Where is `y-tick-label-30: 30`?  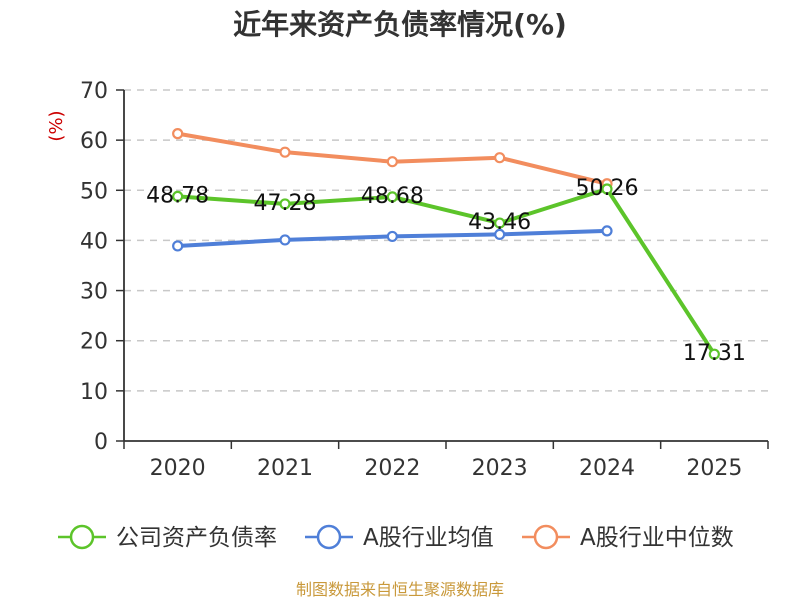
y-tick-label-30: 30 is located at coordinates (94, 292).